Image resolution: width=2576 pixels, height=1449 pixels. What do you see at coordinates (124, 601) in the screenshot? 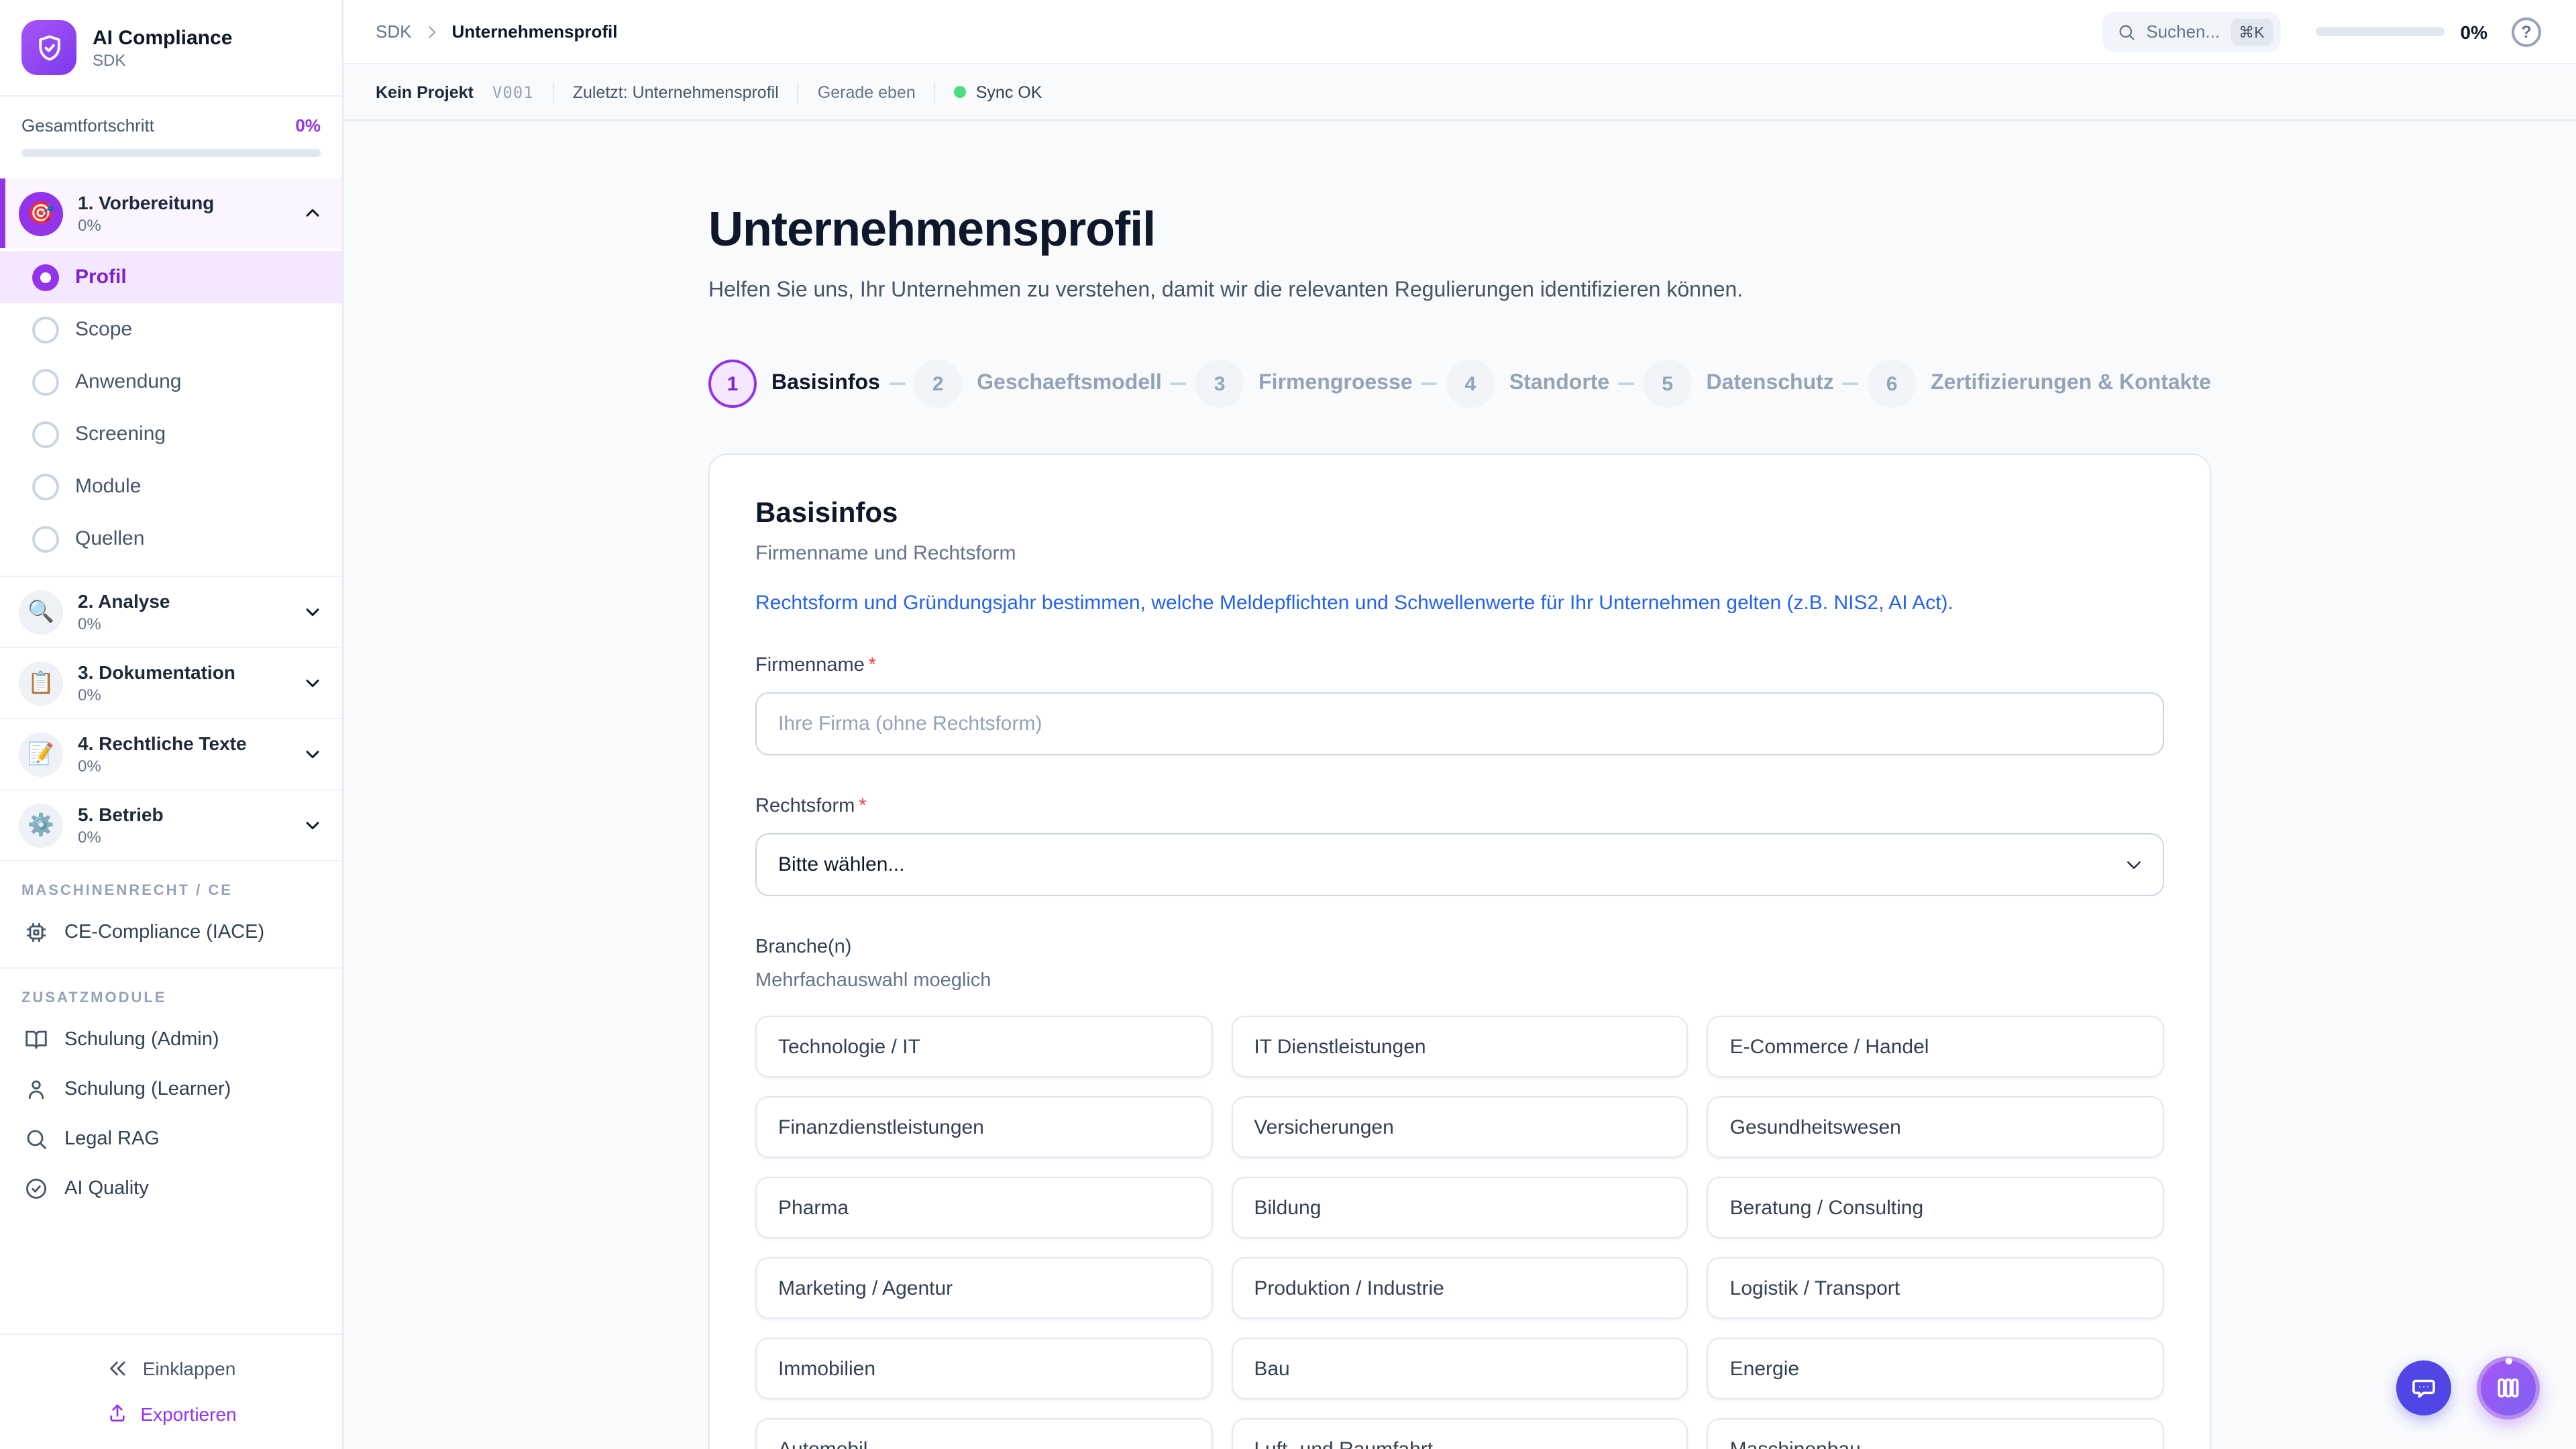
I see `section-title: 2. Analyse` at bounding box center [124, 601].